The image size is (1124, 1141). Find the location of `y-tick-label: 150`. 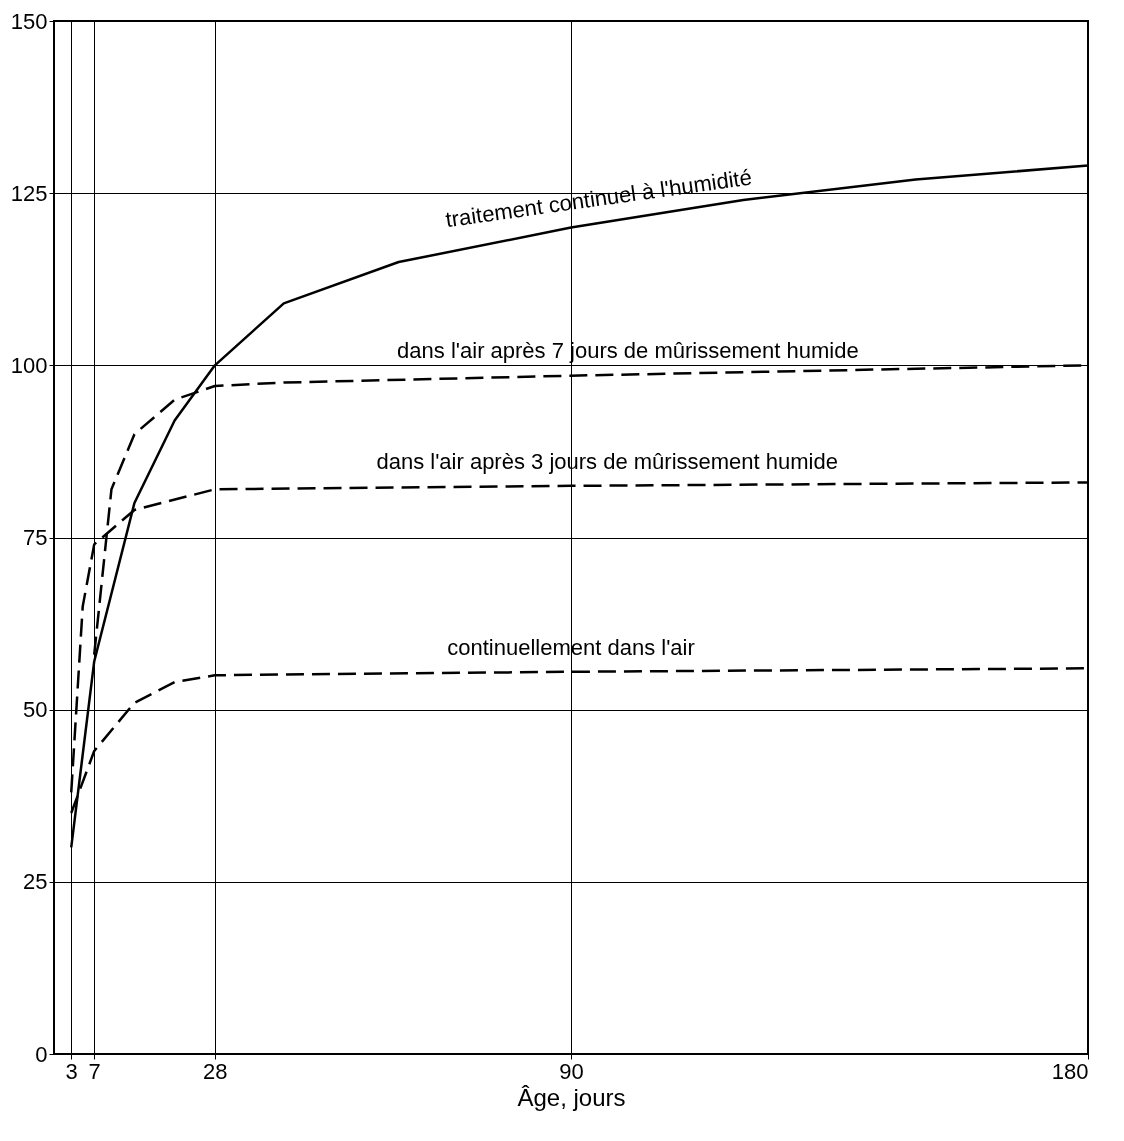

y-tick-label: 150 is located at coordinates (29, 21).